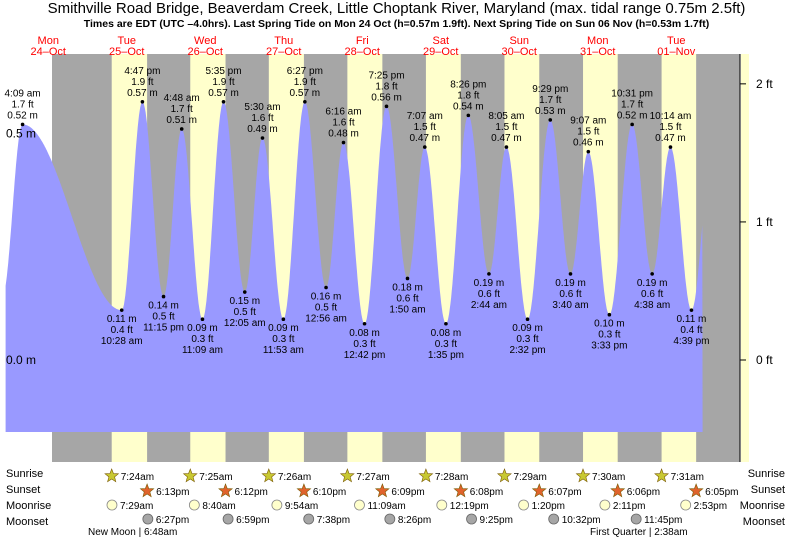 The height and width of the screenshot is (539, 793). Describe the element at coordinates (362, 41) in the screenshot. I see `day-name-label: Fri` at that location.